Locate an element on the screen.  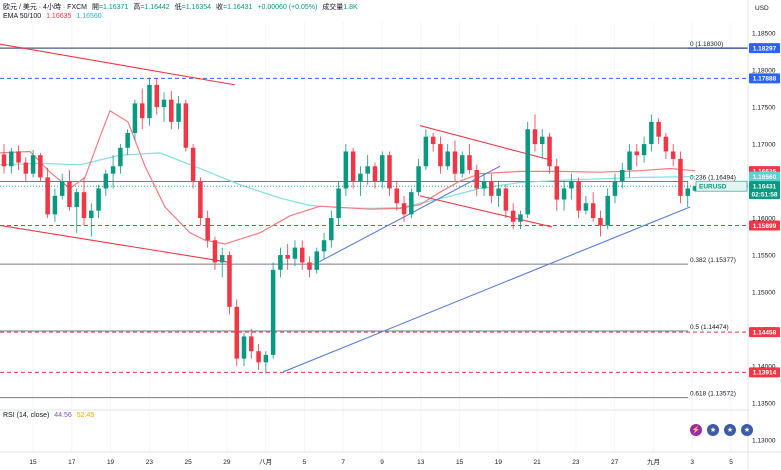
event-icons: ⚡ ★ ★ ★ is located at coordinates (721, 430).